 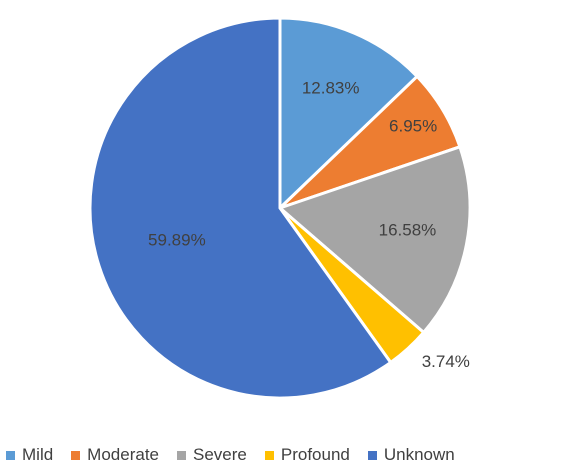 I want to click on legend-label: Profound, so click(x=315, y=454).